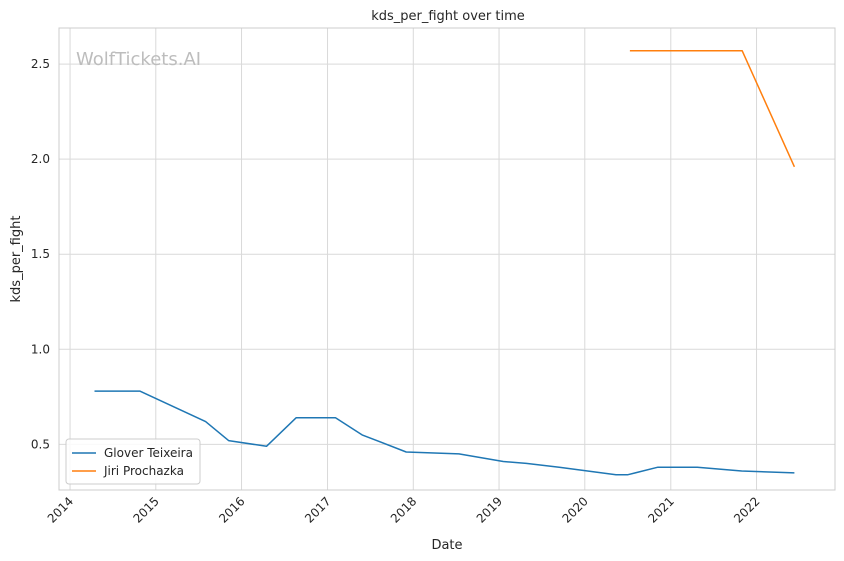 The image size is (844, 561). I want to click on y-tick-label: 2.5, so click(40, 64).